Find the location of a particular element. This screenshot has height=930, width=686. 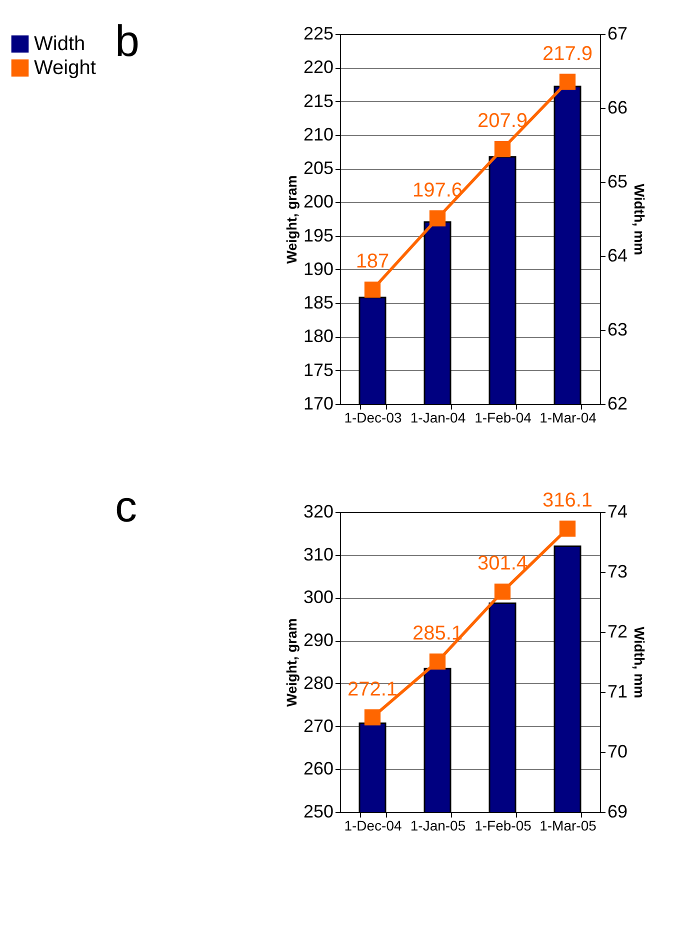

data-label: 207.9 is located at coordinates (502, 121).